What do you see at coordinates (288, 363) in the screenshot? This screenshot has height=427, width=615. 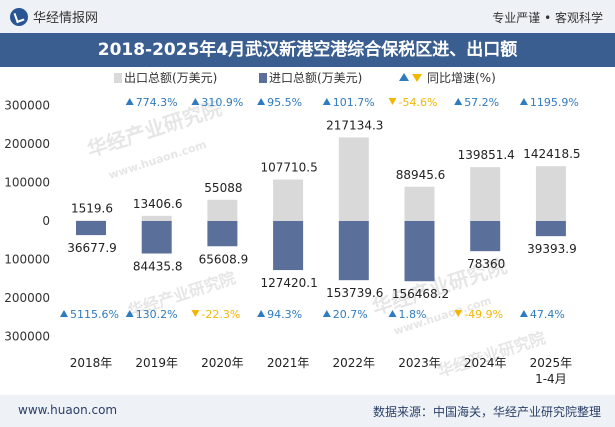 I see `x-tick-label: 2021年` at bounding box center [288, 363].